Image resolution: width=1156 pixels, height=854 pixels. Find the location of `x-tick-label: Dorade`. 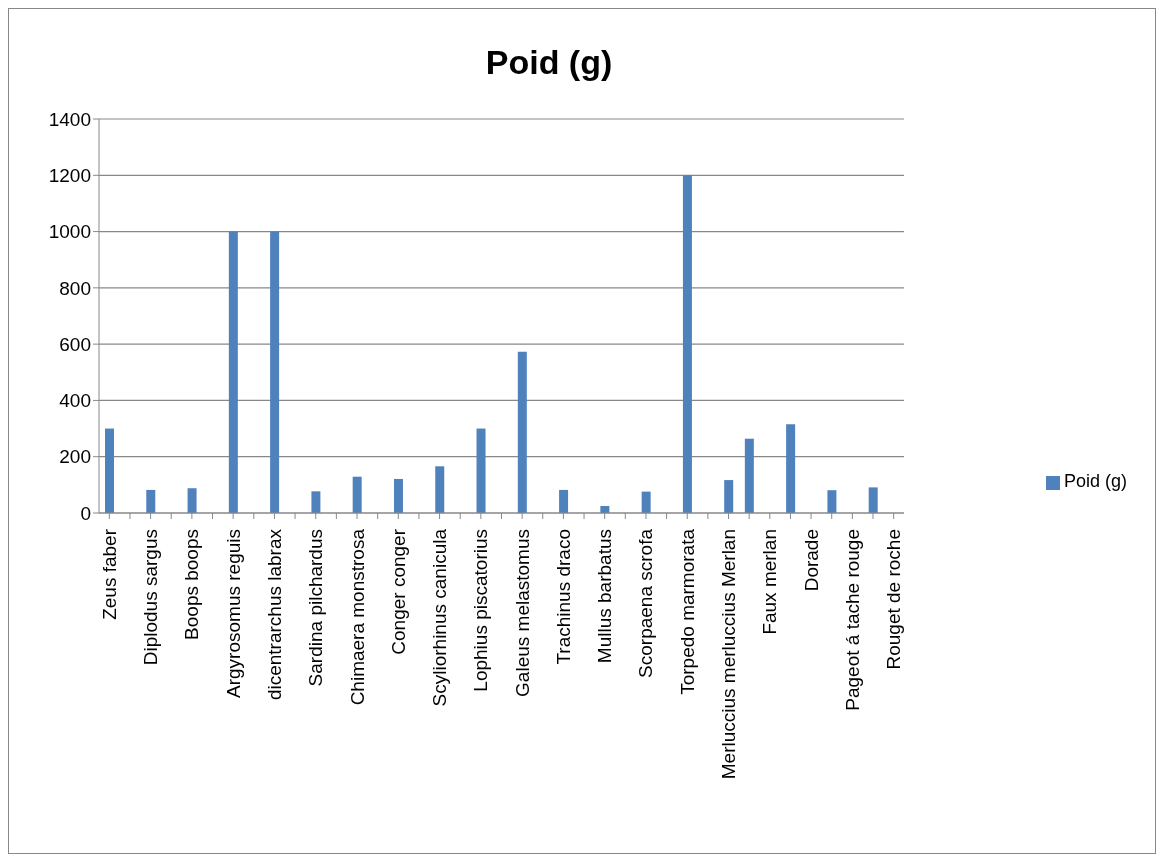

x-tick-label: Dorade is located at coordinates (811, 560).